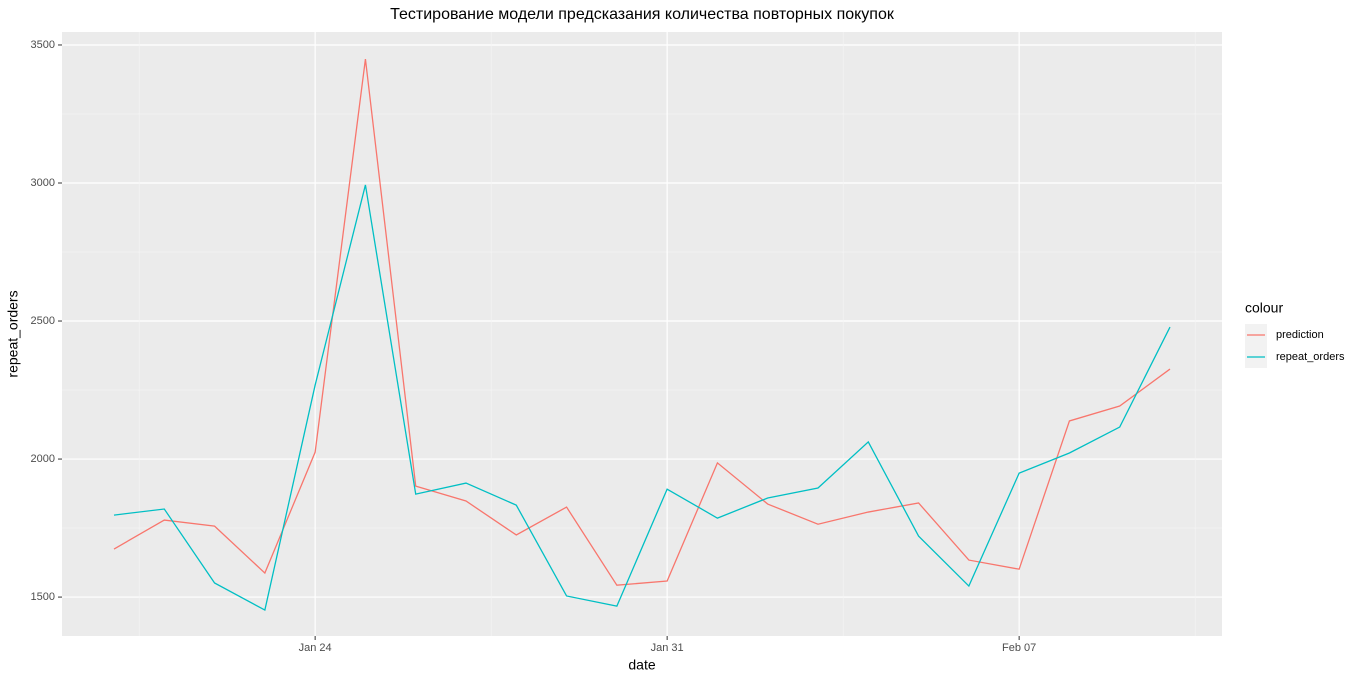  I want to click on y-axis-title: repeat_orders, so click(13, 333).